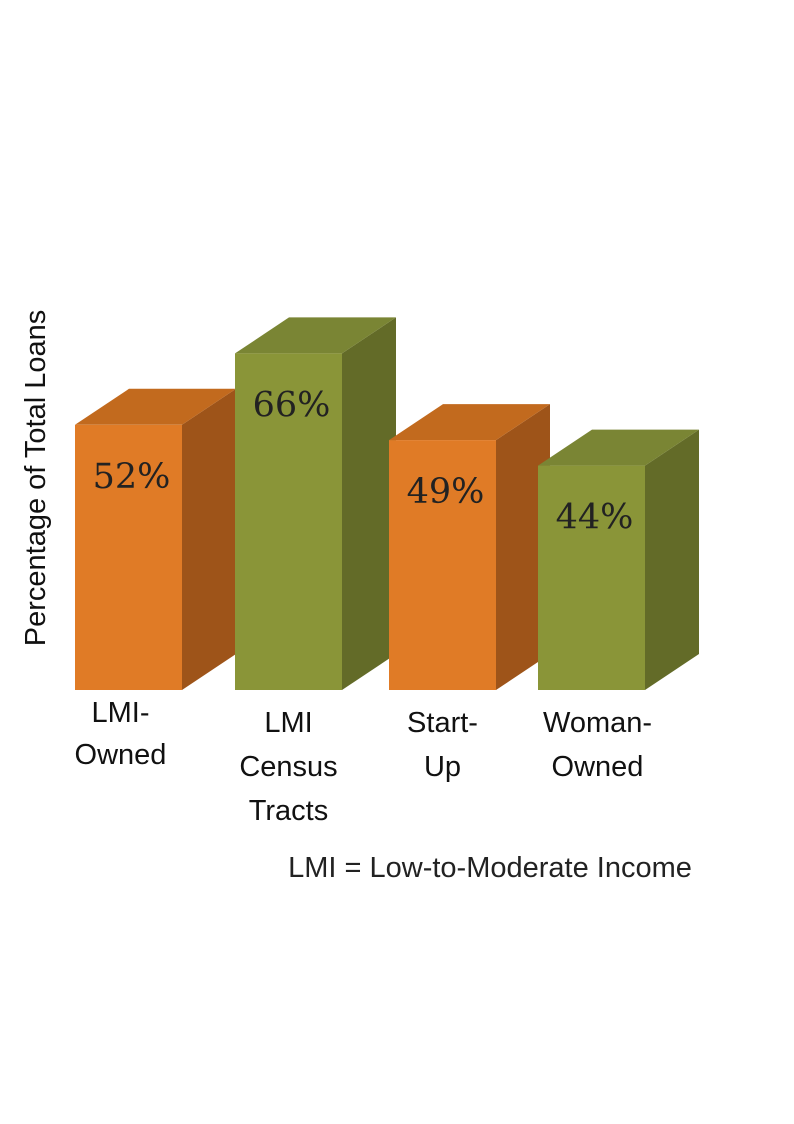 This screenshot has width=794, height=1124. Describe the element at coordinates (292, 405) in the screenshot. I see `data-label: 66%` at that location.